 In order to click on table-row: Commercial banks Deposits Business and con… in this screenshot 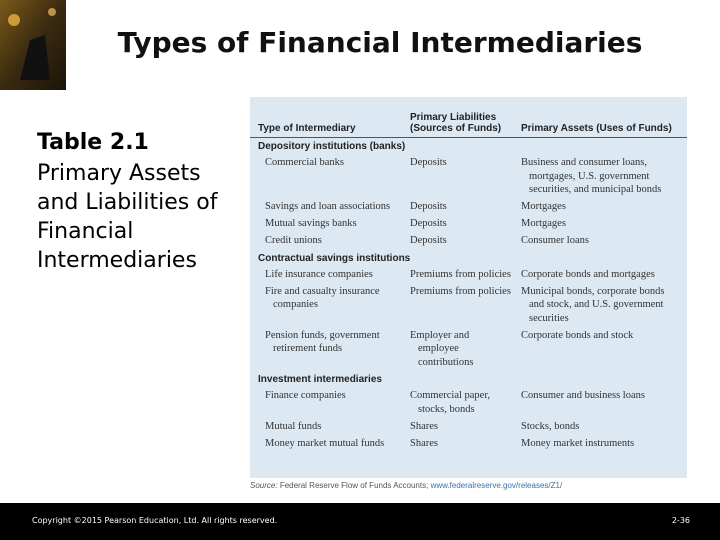, I will do `click(468, 177)`.